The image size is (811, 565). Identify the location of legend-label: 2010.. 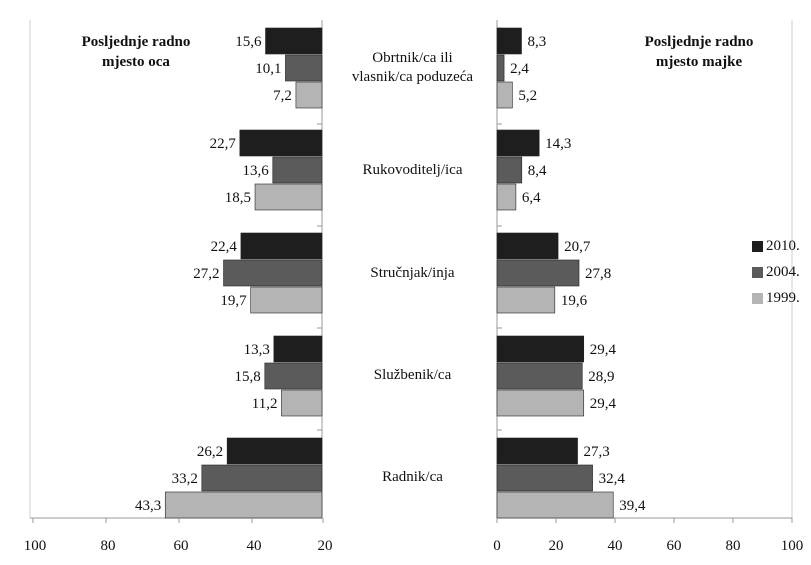
(783, 246).